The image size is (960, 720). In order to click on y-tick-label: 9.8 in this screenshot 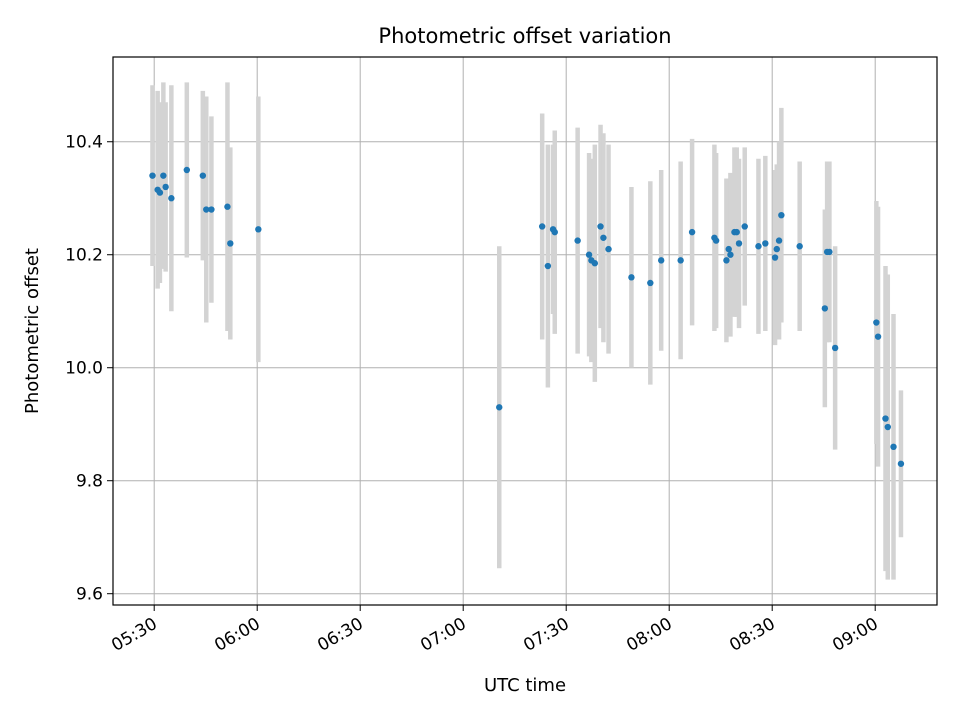, I will do `click(89, 482)`.